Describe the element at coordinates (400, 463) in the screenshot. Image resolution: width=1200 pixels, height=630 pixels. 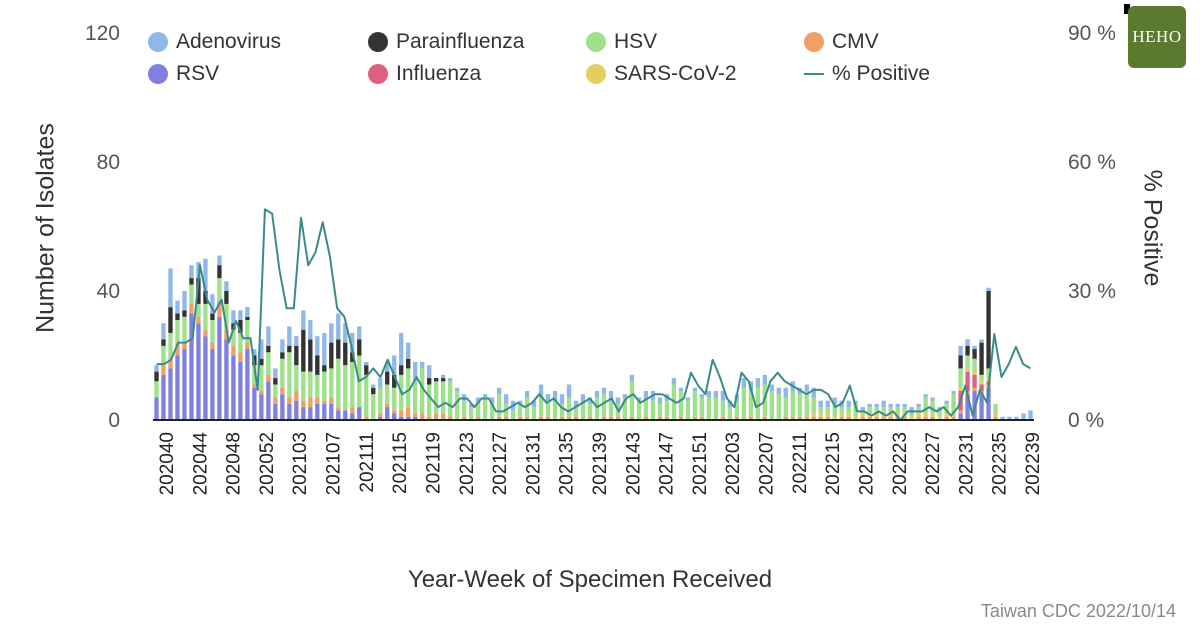
I see `x-tick-label: 202115` at that location.